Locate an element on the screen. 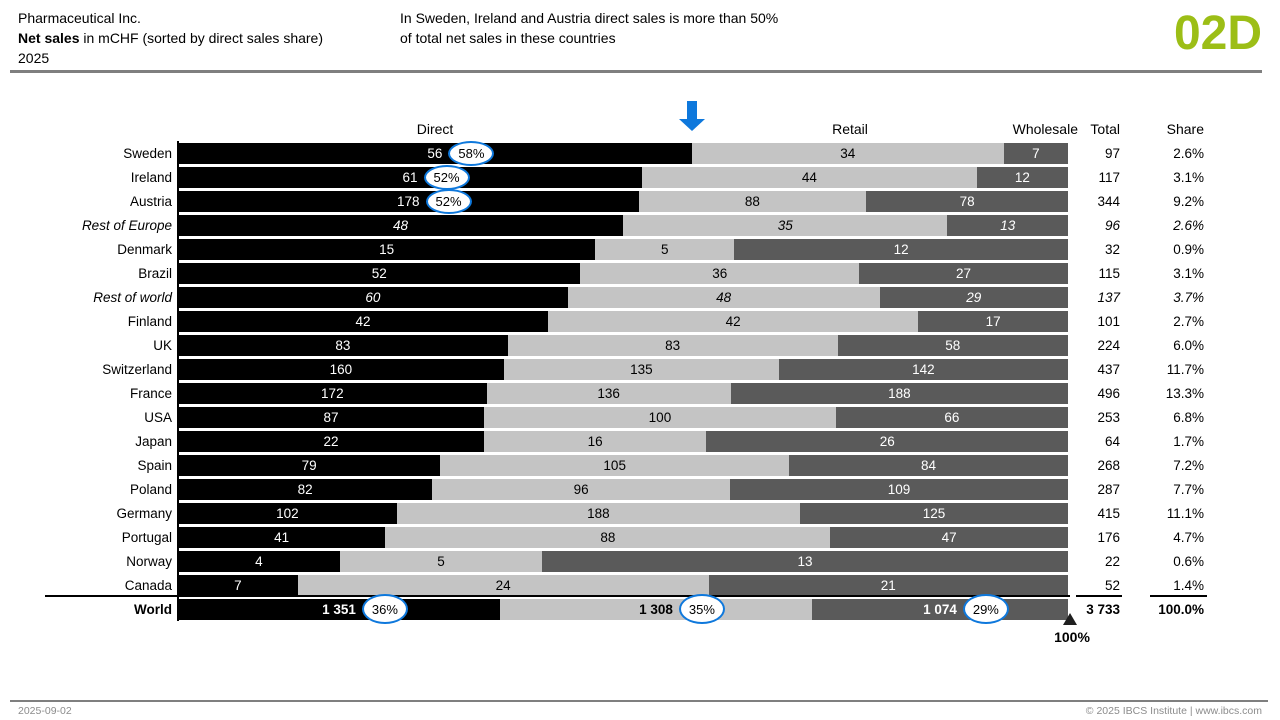 The image size is (1280, 720). bar-segment-wholesale: 26 is located at coordinates (887, 441).